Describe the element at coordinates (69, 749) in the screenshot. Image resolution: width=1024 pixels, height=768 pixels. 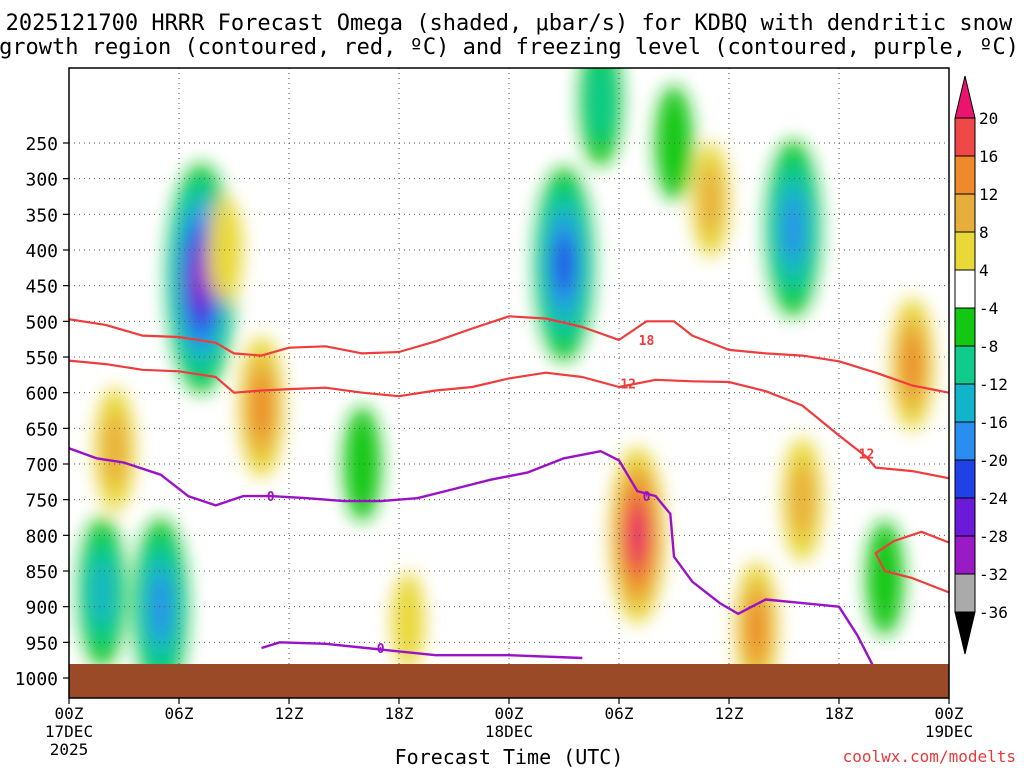
I see `x-tick-year: 2025` at that location.